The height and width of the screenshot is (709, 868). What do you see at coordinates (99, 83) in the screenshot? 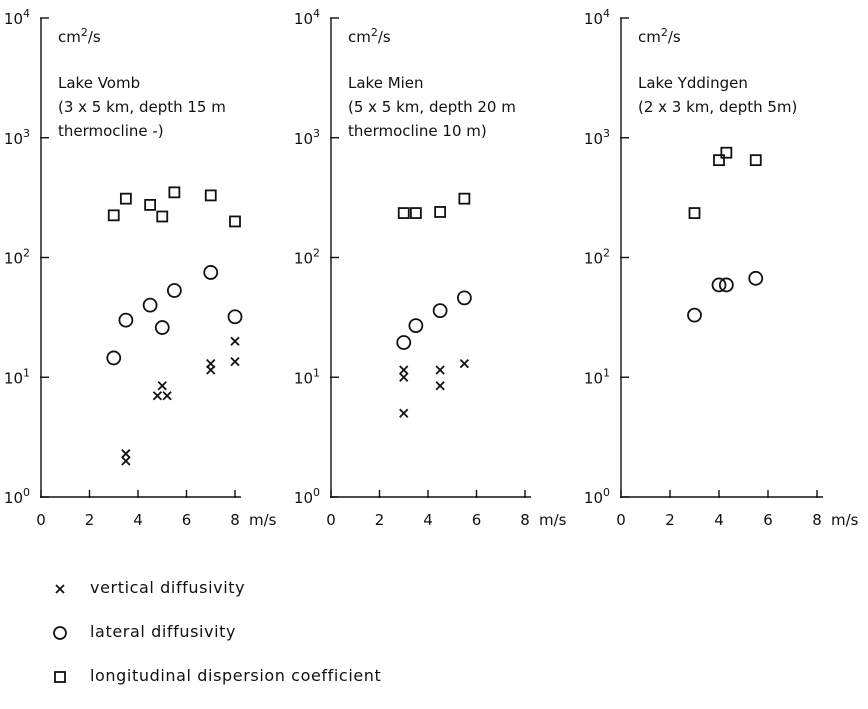
I see `lake-annotation: Lake Vomb` at bounding box center [99, 83].